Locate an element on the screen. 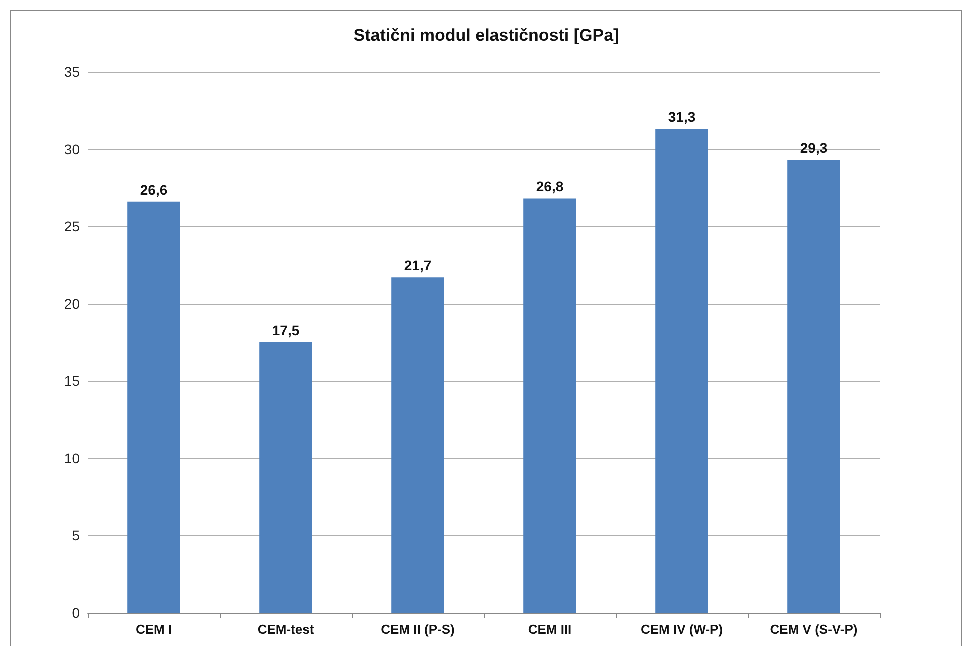 This screenshot has width=973, height=646. data-label: 21,7 is located at coordinates (418, 266).